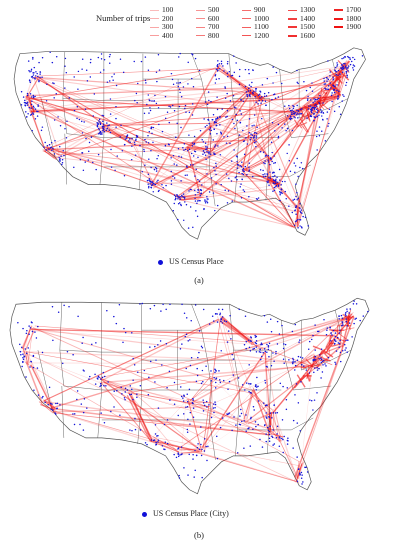 The width and height of the screenshot is (403, 550). Describe the element at coordinates (347, 26) in the screenshot. I see `legend-item: 1900` at that location.